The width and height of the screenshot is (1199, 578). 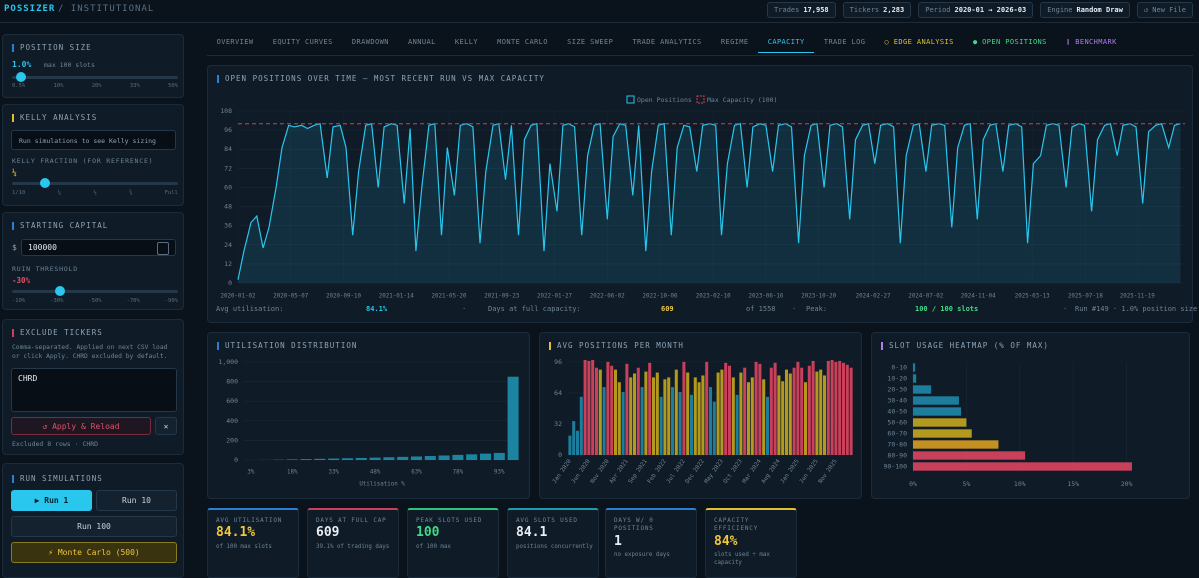 I want to click on stat-label: Period, so click(x=937, y=10).